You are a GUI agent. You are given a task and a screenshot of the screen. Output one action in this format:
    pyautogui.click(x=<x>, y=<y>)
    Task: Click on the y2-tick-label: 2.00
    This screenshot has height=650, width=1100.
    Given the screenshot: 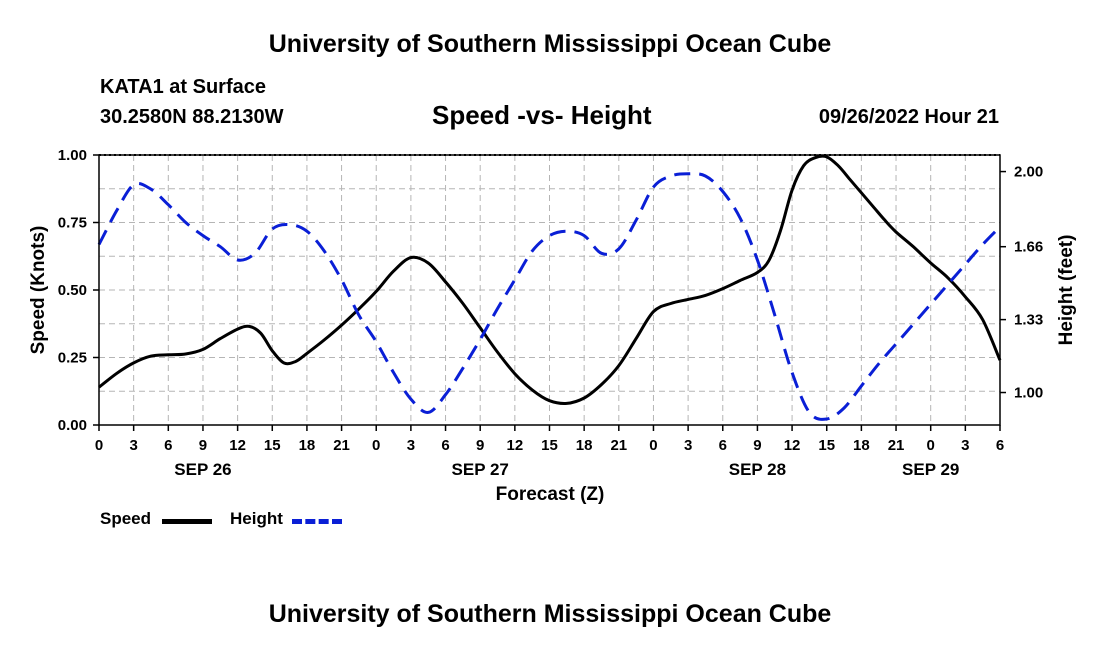 What is the action you would take?
    pyautogui.click(x=1028, y=172)
    